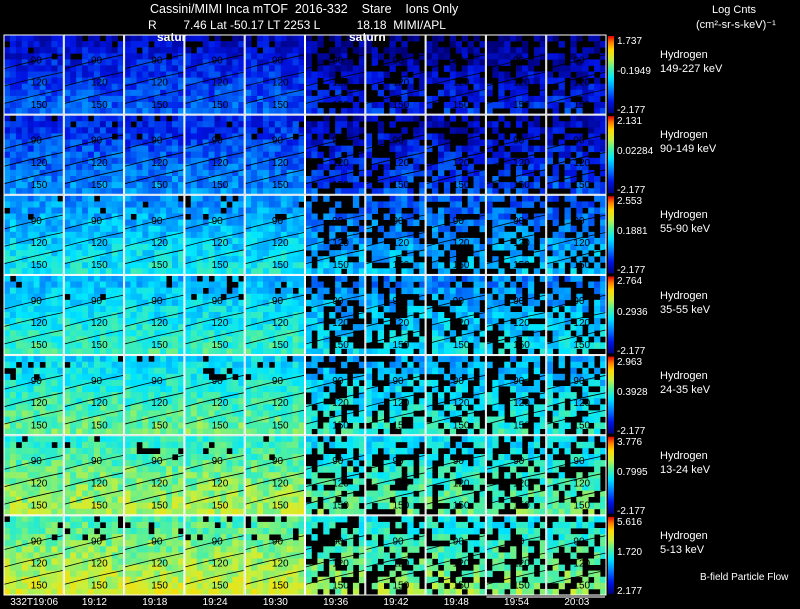 This screenshot has height=609, width=800. What do you see at coordinates (744, 577) in the screenshot?
I see `bfield-particle-flow-label: B-field Particle Flow` at bounding box center [744, 577].